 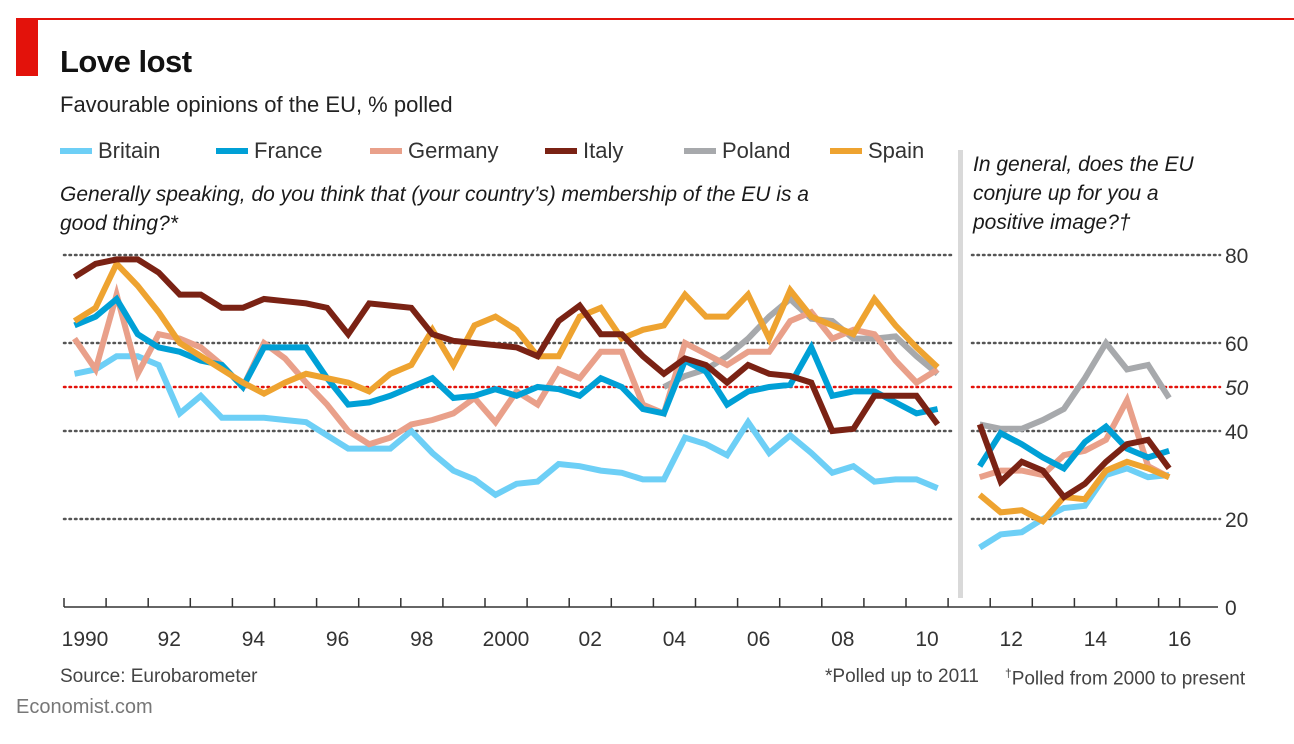 What do you see at coordinates (288, 150) in the screenshot?
I see `legend-label: France` at bounding box center [288, 150].